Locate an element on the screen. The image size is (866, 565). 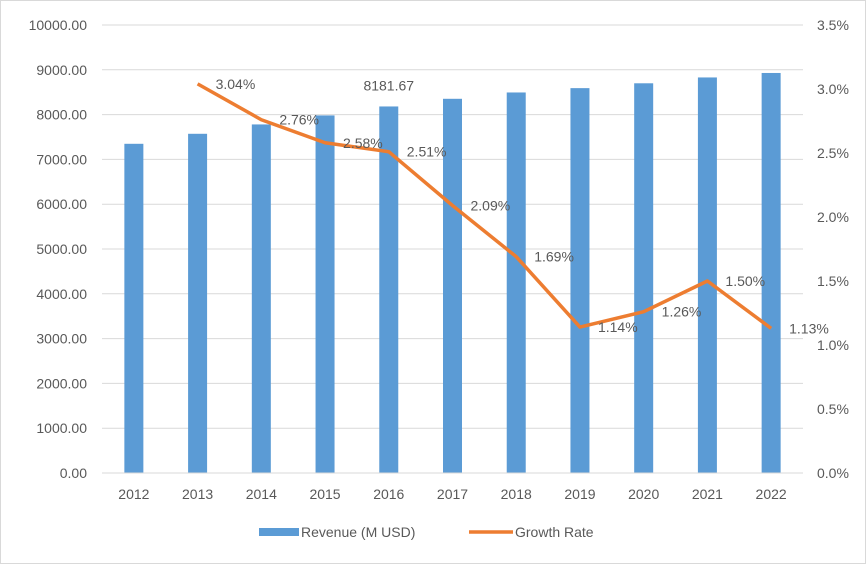
legend-swatch-revenue is located at coordinates (279, 532).